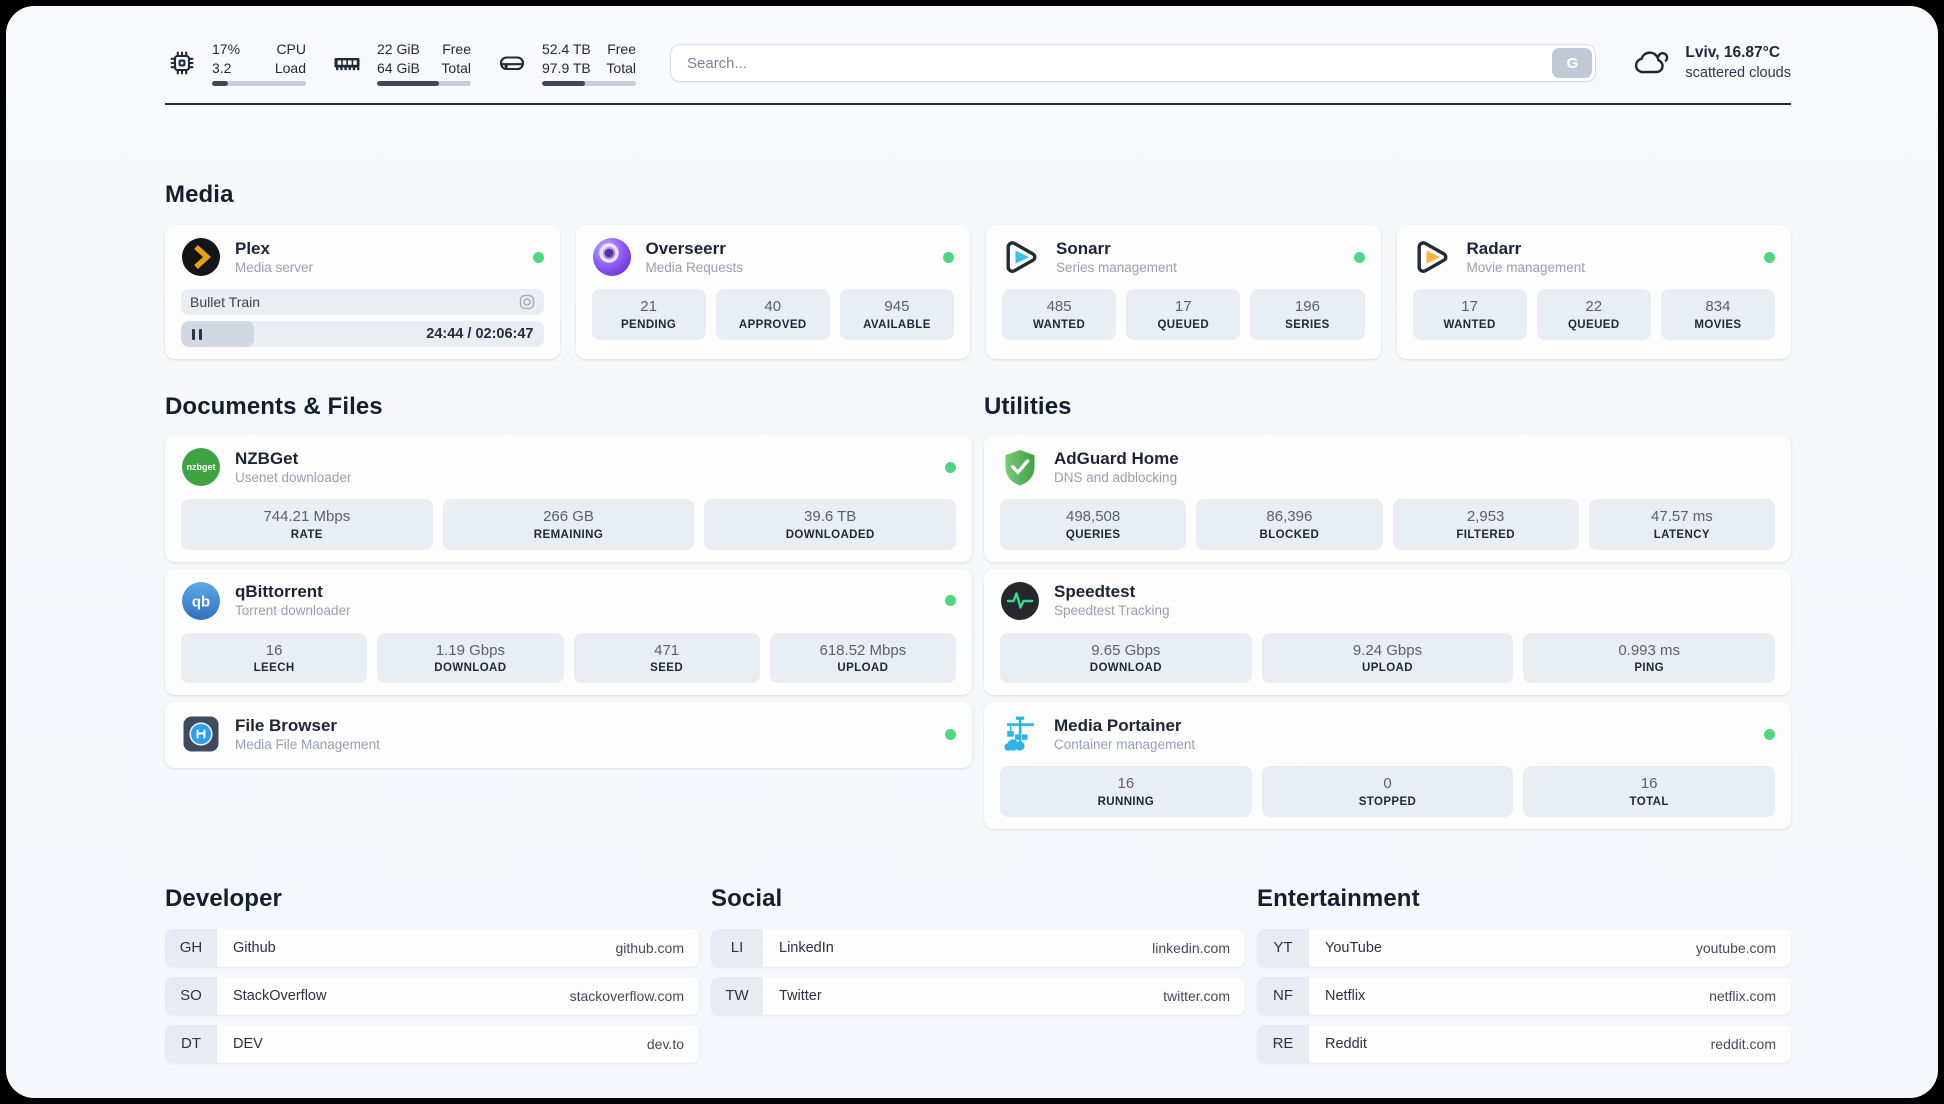 Image resolution: width=1944 pixels, height=1104 pixels. Describe the element at coordinates (191, 1043) in the screenshot. I see `bookmark-abbr: DT` at that location.